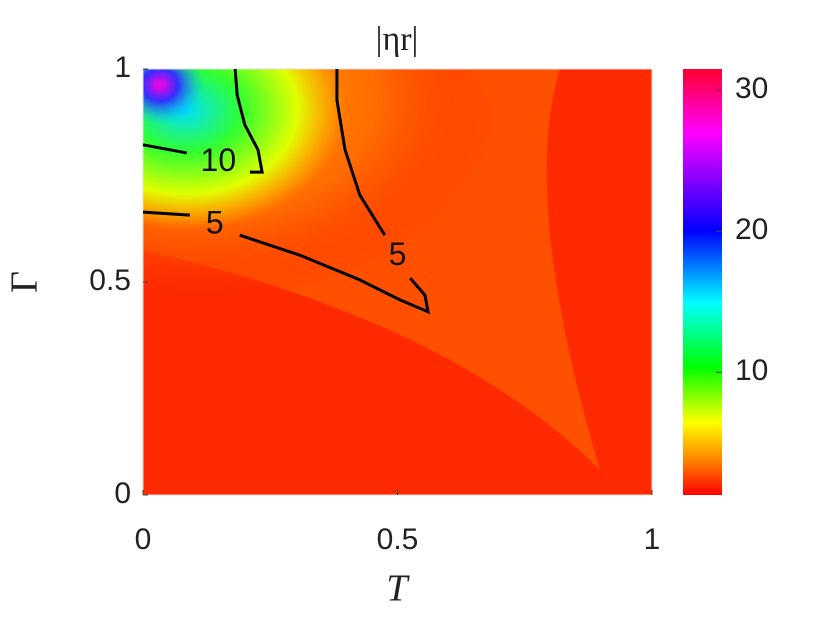  Describe the element at coordinates (122, 493) in the screenshot. I see `y-tick-label: 0` at that location.